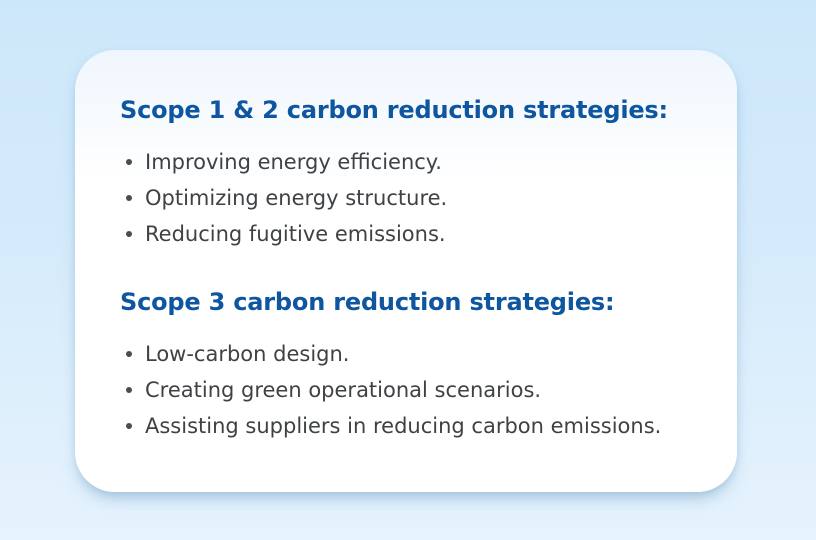  I want to click on list-item-text: Optimizing energy structure., so click(296, 198).